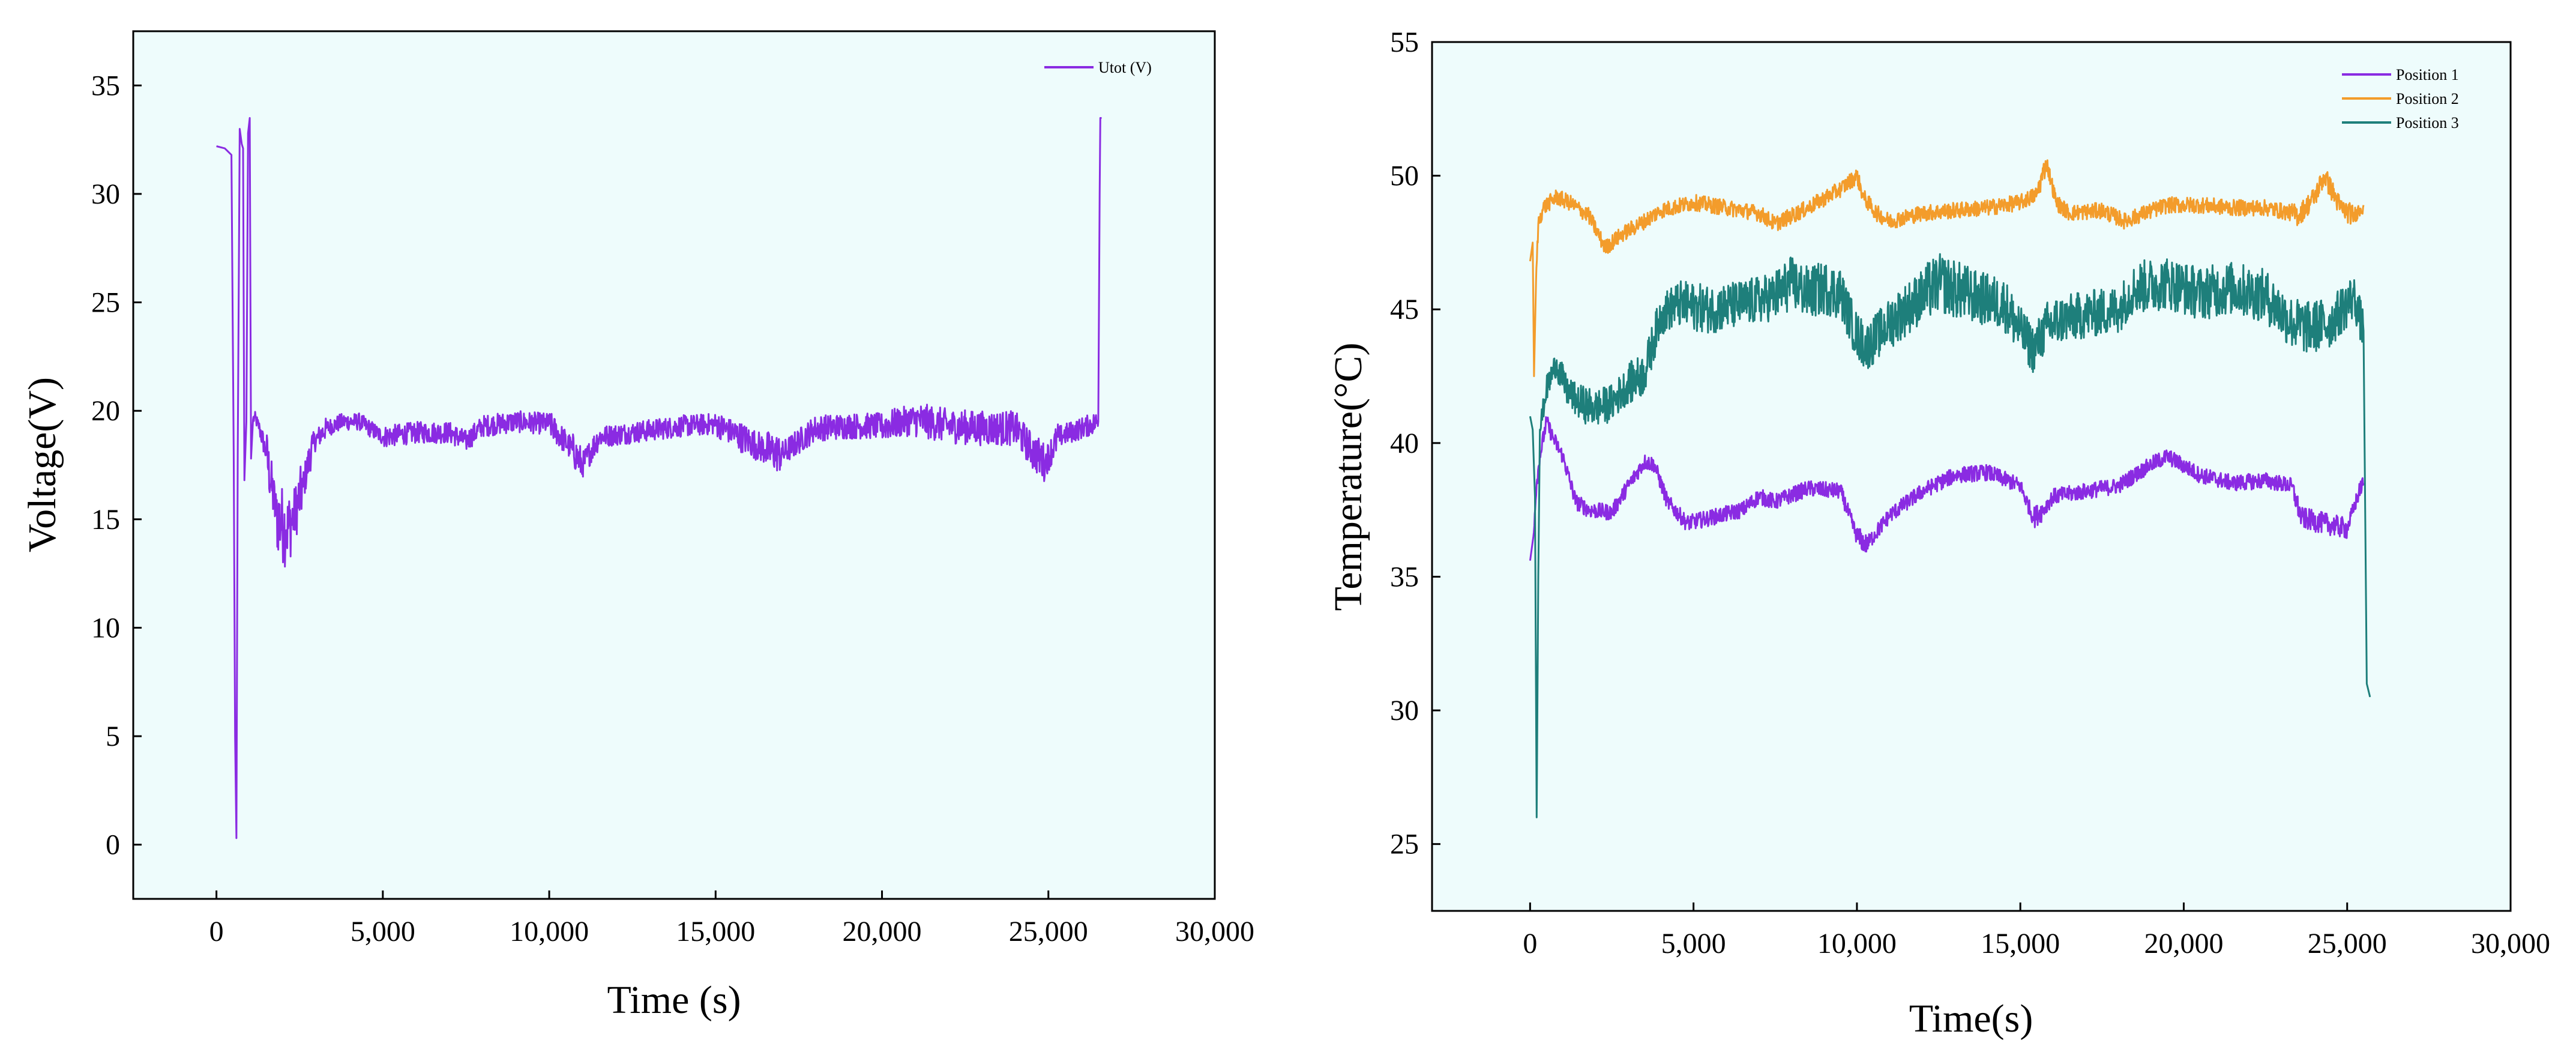 The image size is (2576, 1052). I want to click on temperature-x-ticks: 0 5,000 10,000 15,000 20,000 25,000 30,000, so click(2036, 931).